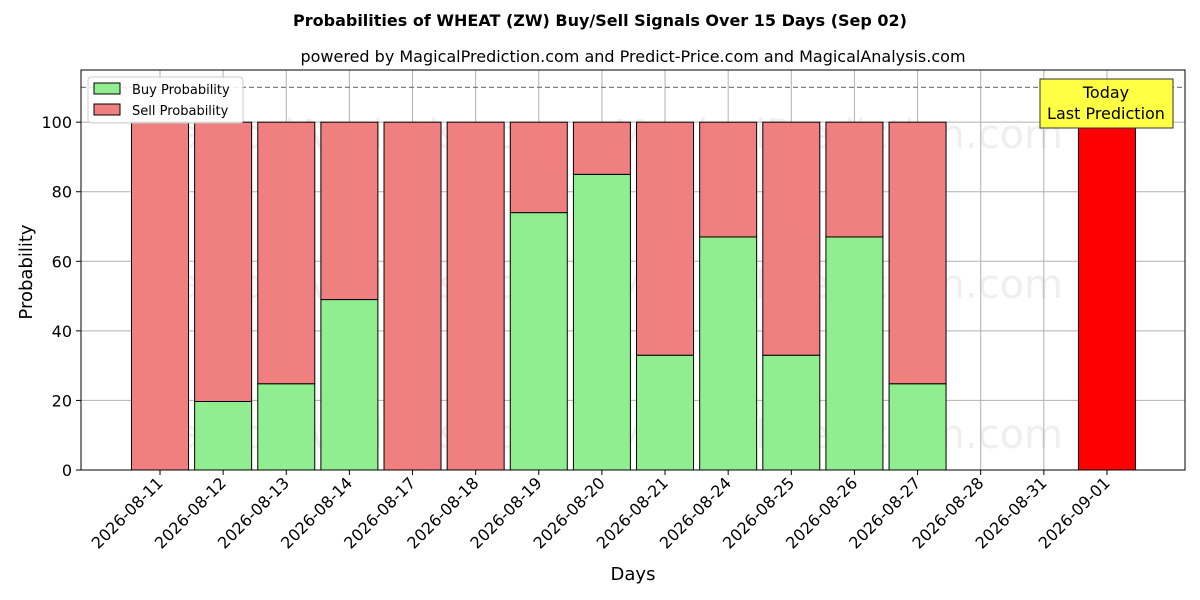  What do you see at coordinates (107, 109) in the screenshot?
I see `legend-swatch-sell` at bounding box center [107, 109].